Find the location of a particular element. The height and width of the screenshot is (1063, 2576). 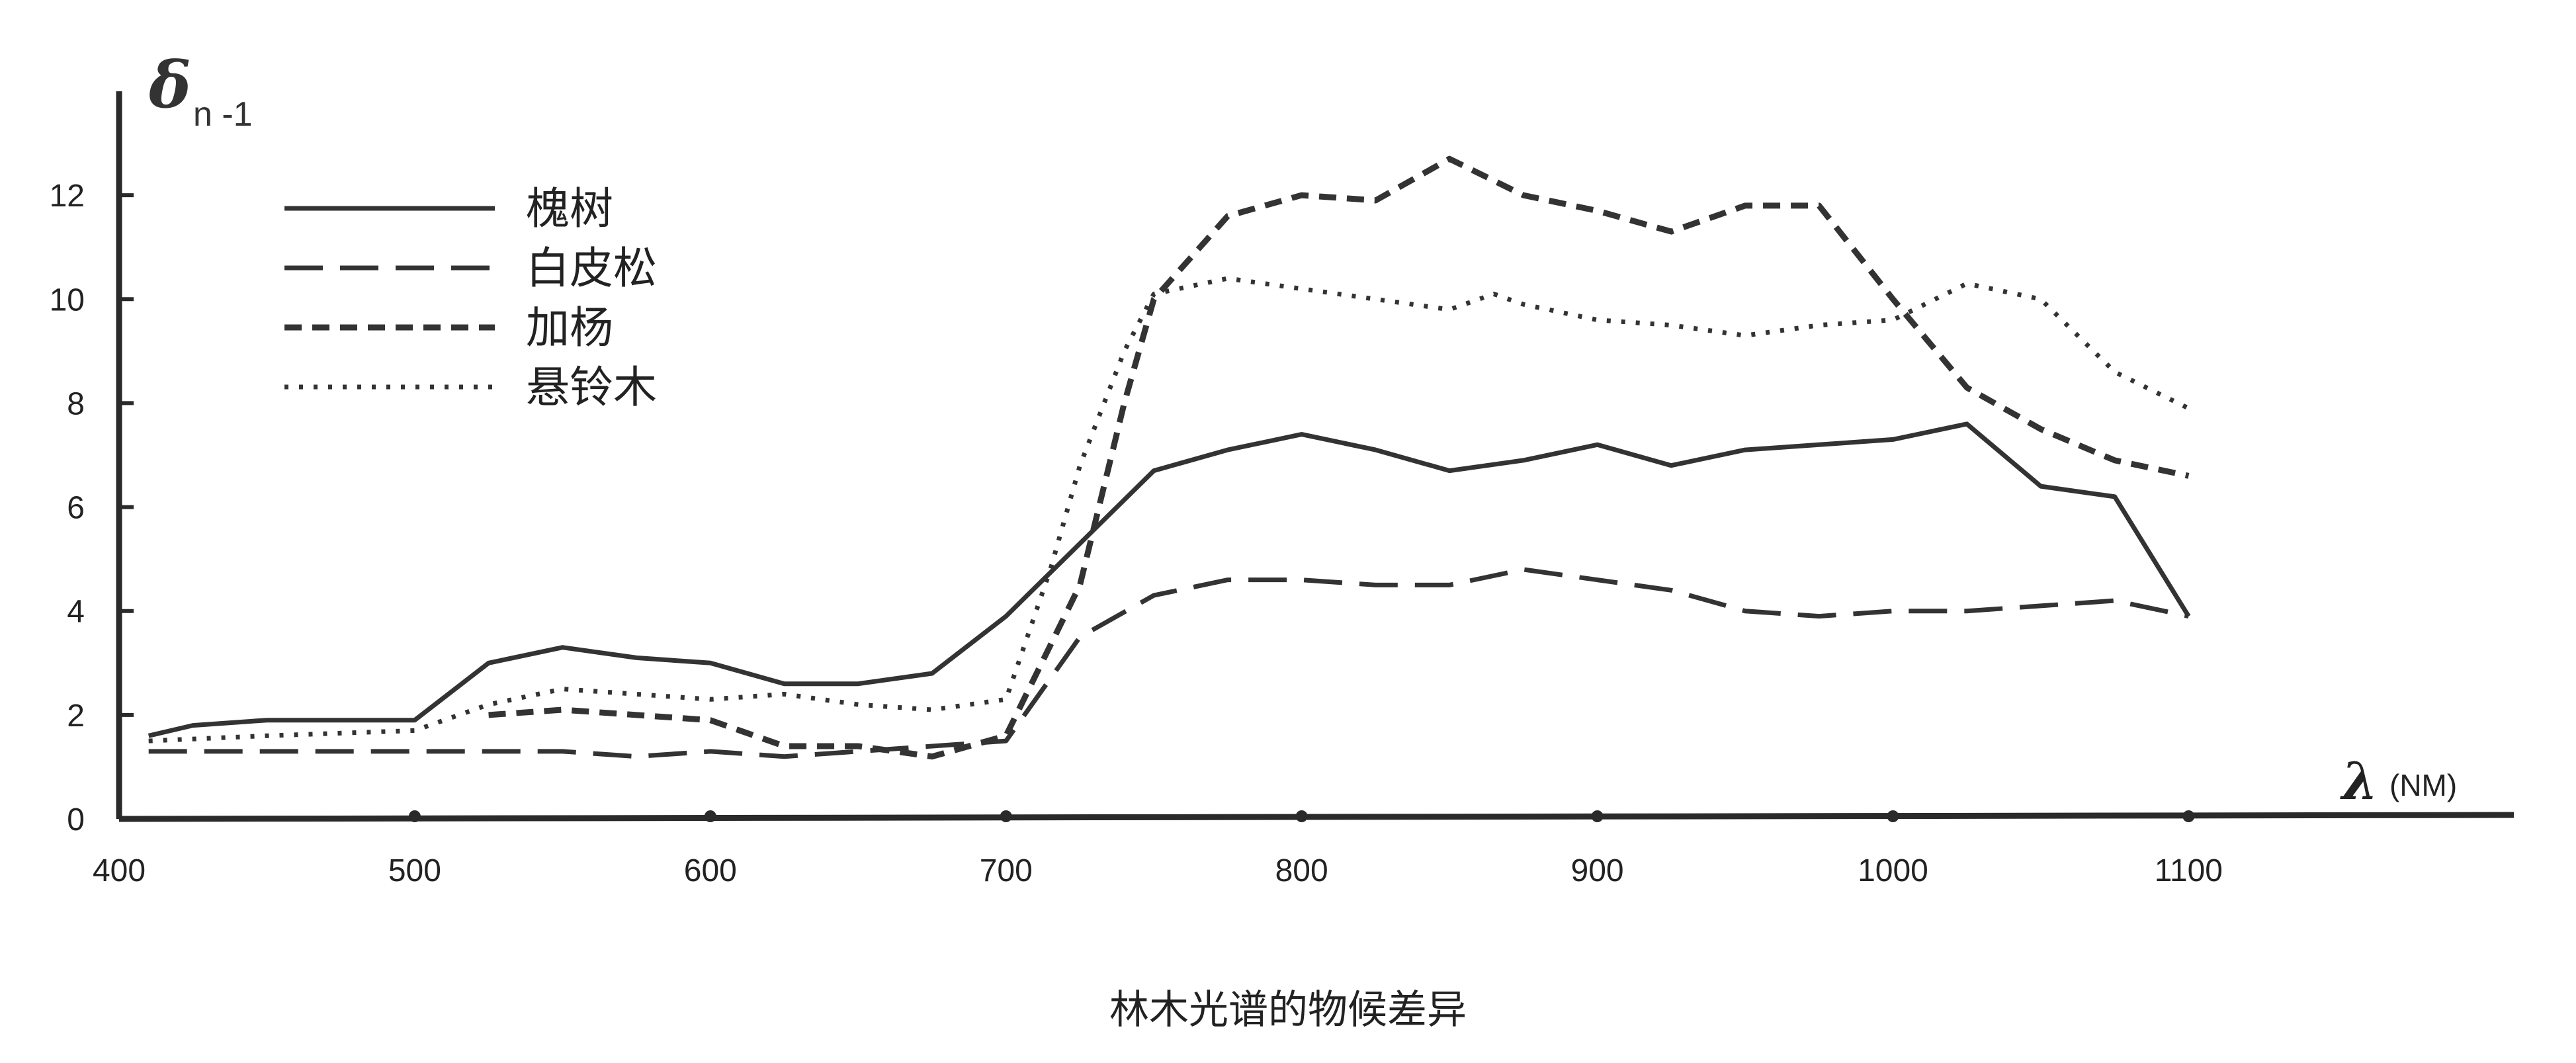

y-tick-label: 2 is located at coordinates (76, 716).